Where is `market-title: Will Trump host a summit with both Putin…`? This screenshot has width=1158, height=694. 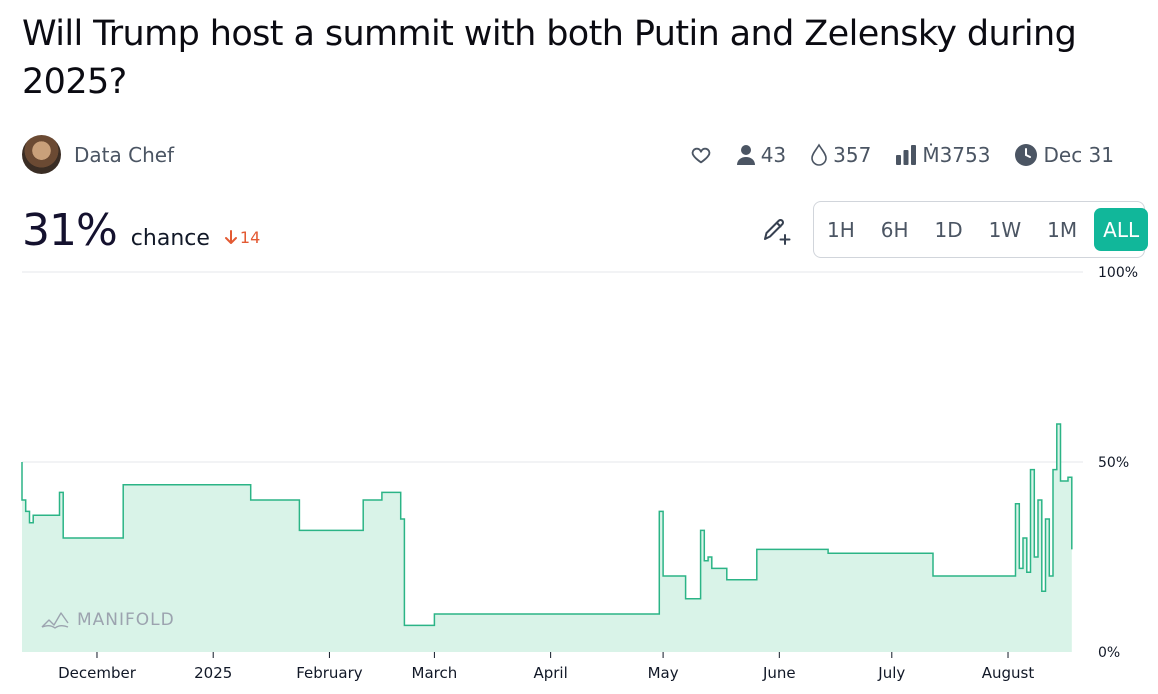
market-title: Will Trump host a summit with both Putin… is located at coordinates (549, 58).